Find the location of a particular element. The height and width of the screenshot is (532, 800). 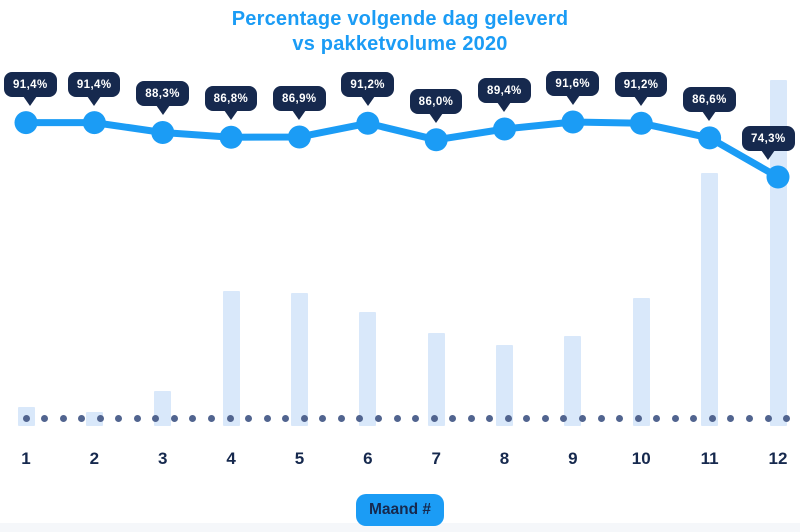

value-badge-label: 74,3% is located at coordinates (768, 139).